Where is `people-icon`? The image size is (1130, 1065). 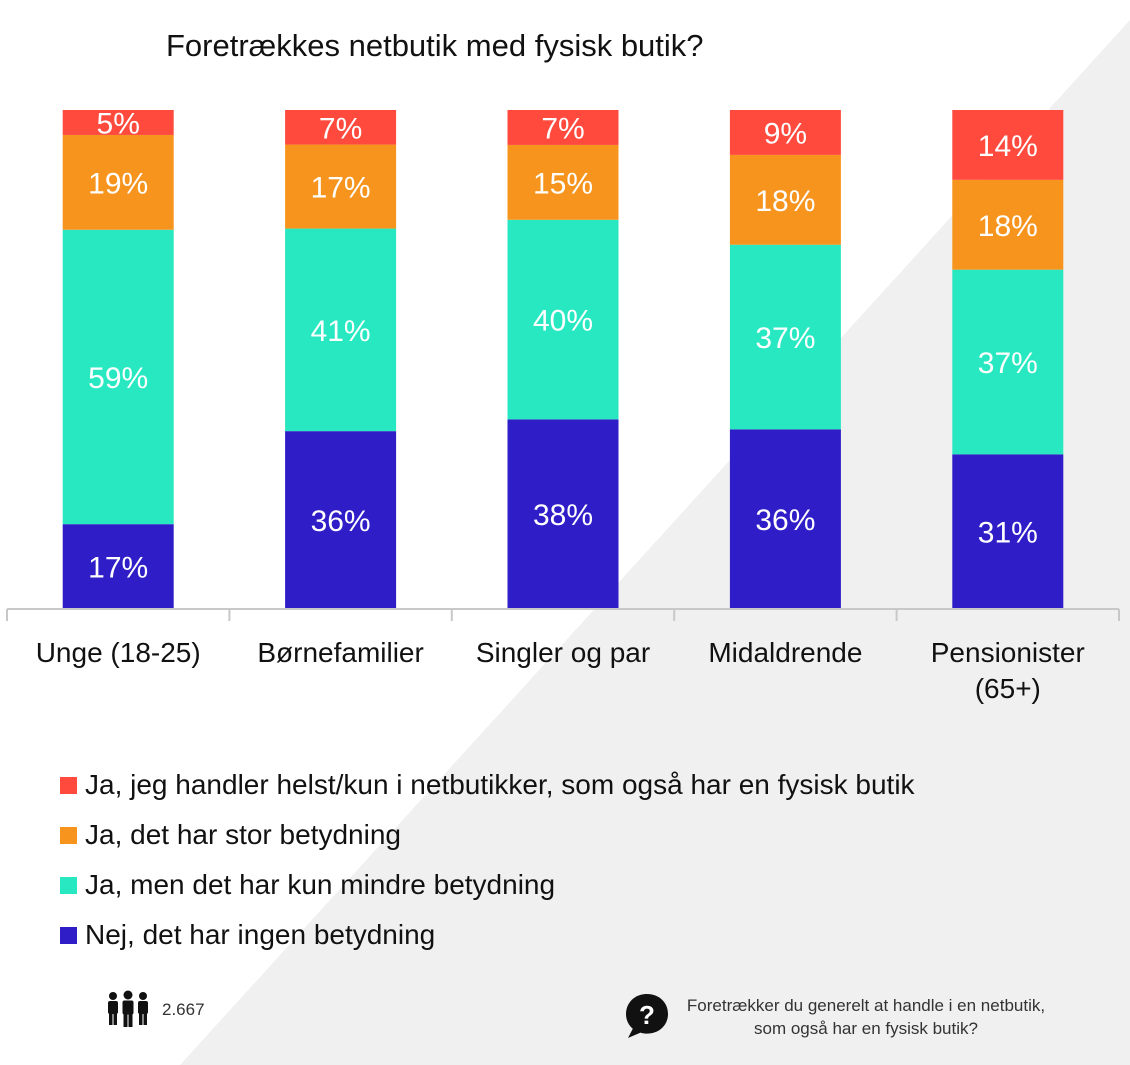 people-icon is located at coordinates (128, 1008).